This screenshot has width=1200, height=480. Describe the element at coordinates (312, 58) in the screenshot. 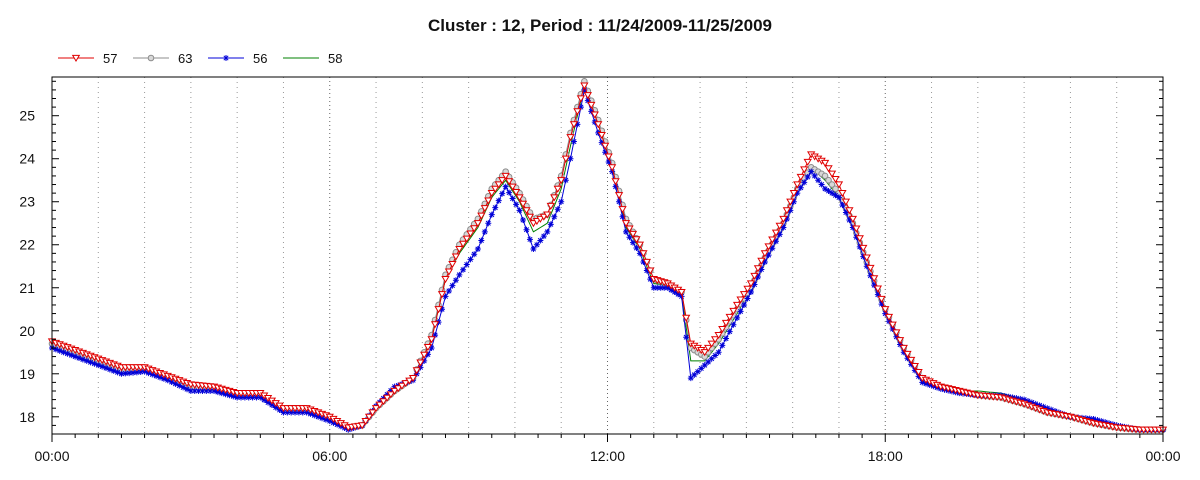

I see `legend-item-58: 58` at that location.